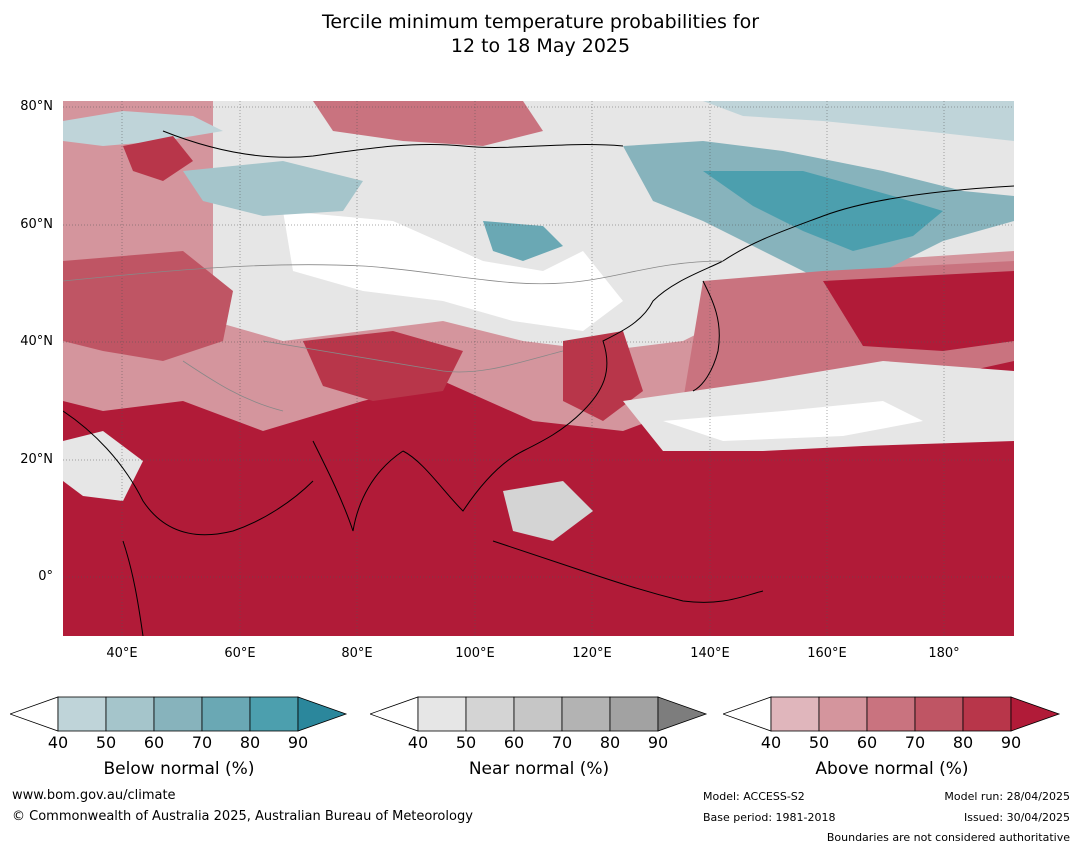 Image resolution: width=1081 pixels, height=850 pixels. I want to click on lat-label-20n: 20°N, so click(36, 459).